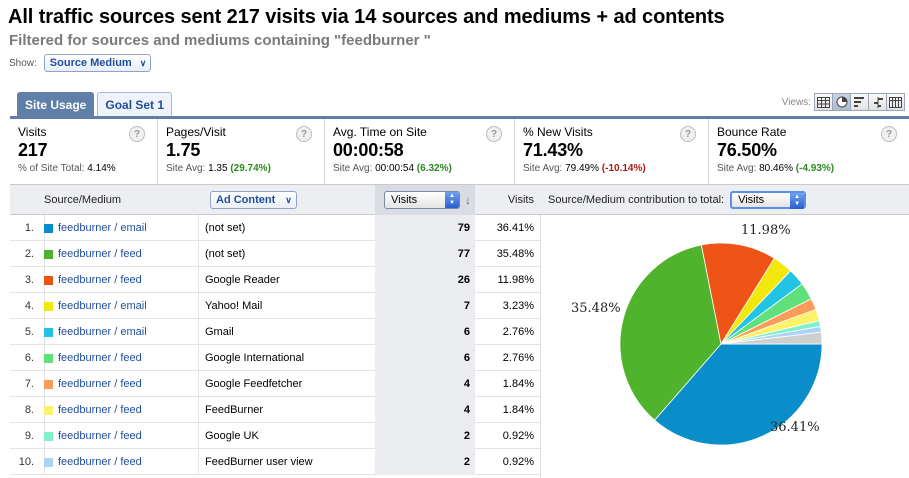  Describe the element at coordinates (83, 200) in the screenshot. I see `col-header-source: Source/Medium` at that location.